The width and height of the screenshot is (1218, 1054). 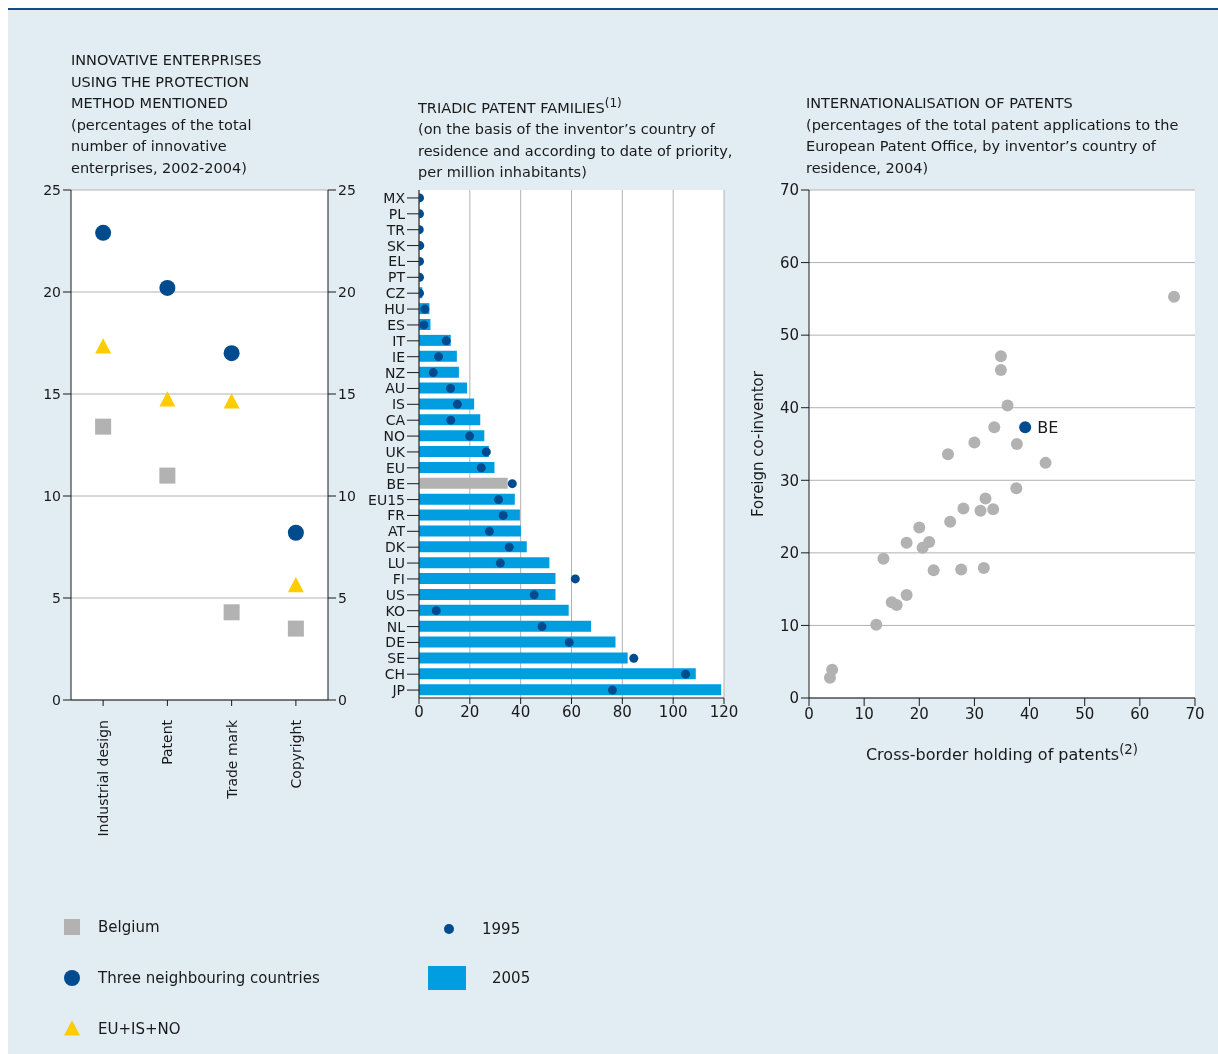 What do you see at coordinates (864, 713) in the screenshot?
I see `x-tick-label: 10` at bounding box center [864, 713].